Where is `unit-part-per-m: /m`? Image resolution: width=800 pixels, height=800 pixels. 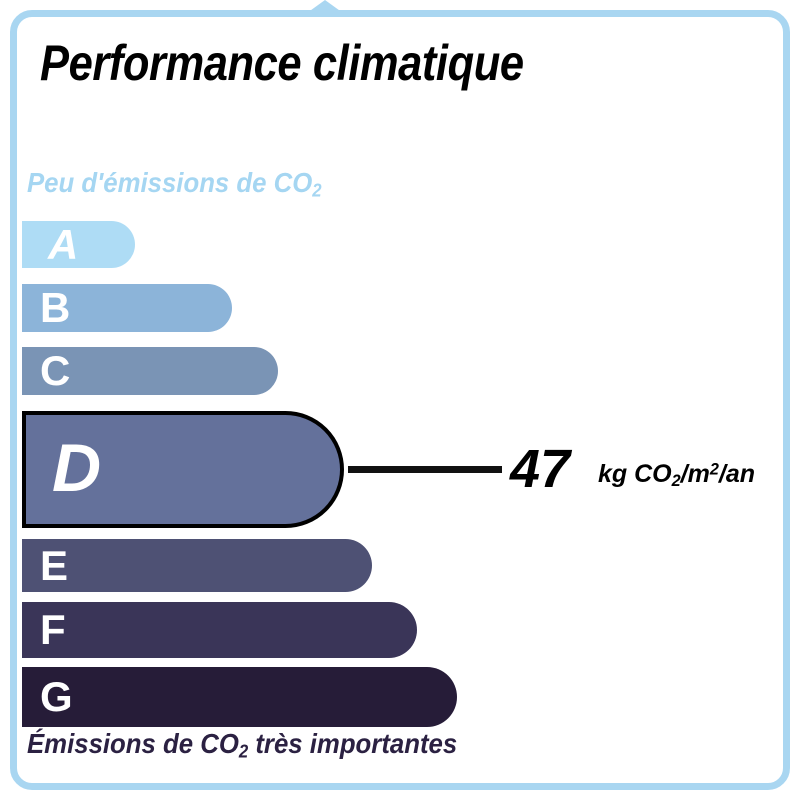 unit-part-per-m: /m is located at coordinates (695, 474).